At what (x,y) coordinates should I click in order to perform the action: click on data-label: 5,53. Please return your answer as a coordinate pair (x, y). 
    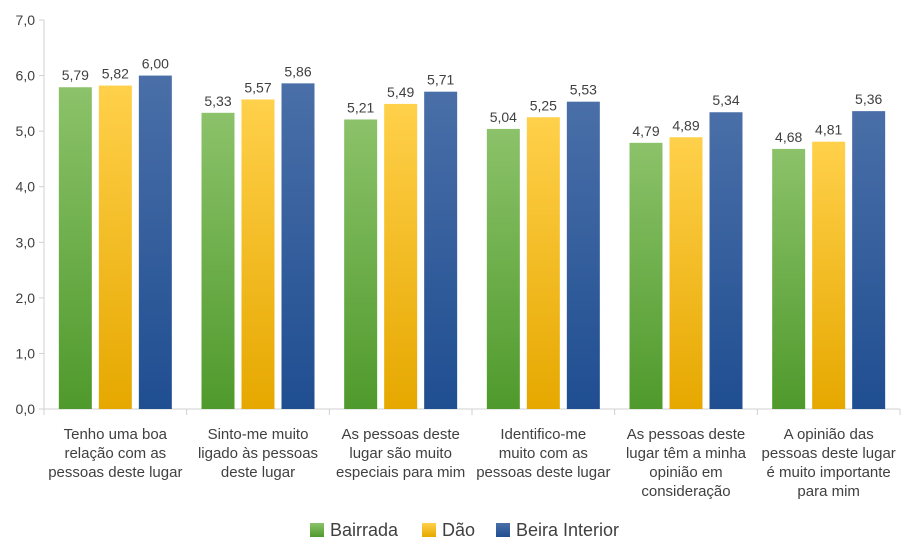
    Looking at the image, I should click on (583, 90).